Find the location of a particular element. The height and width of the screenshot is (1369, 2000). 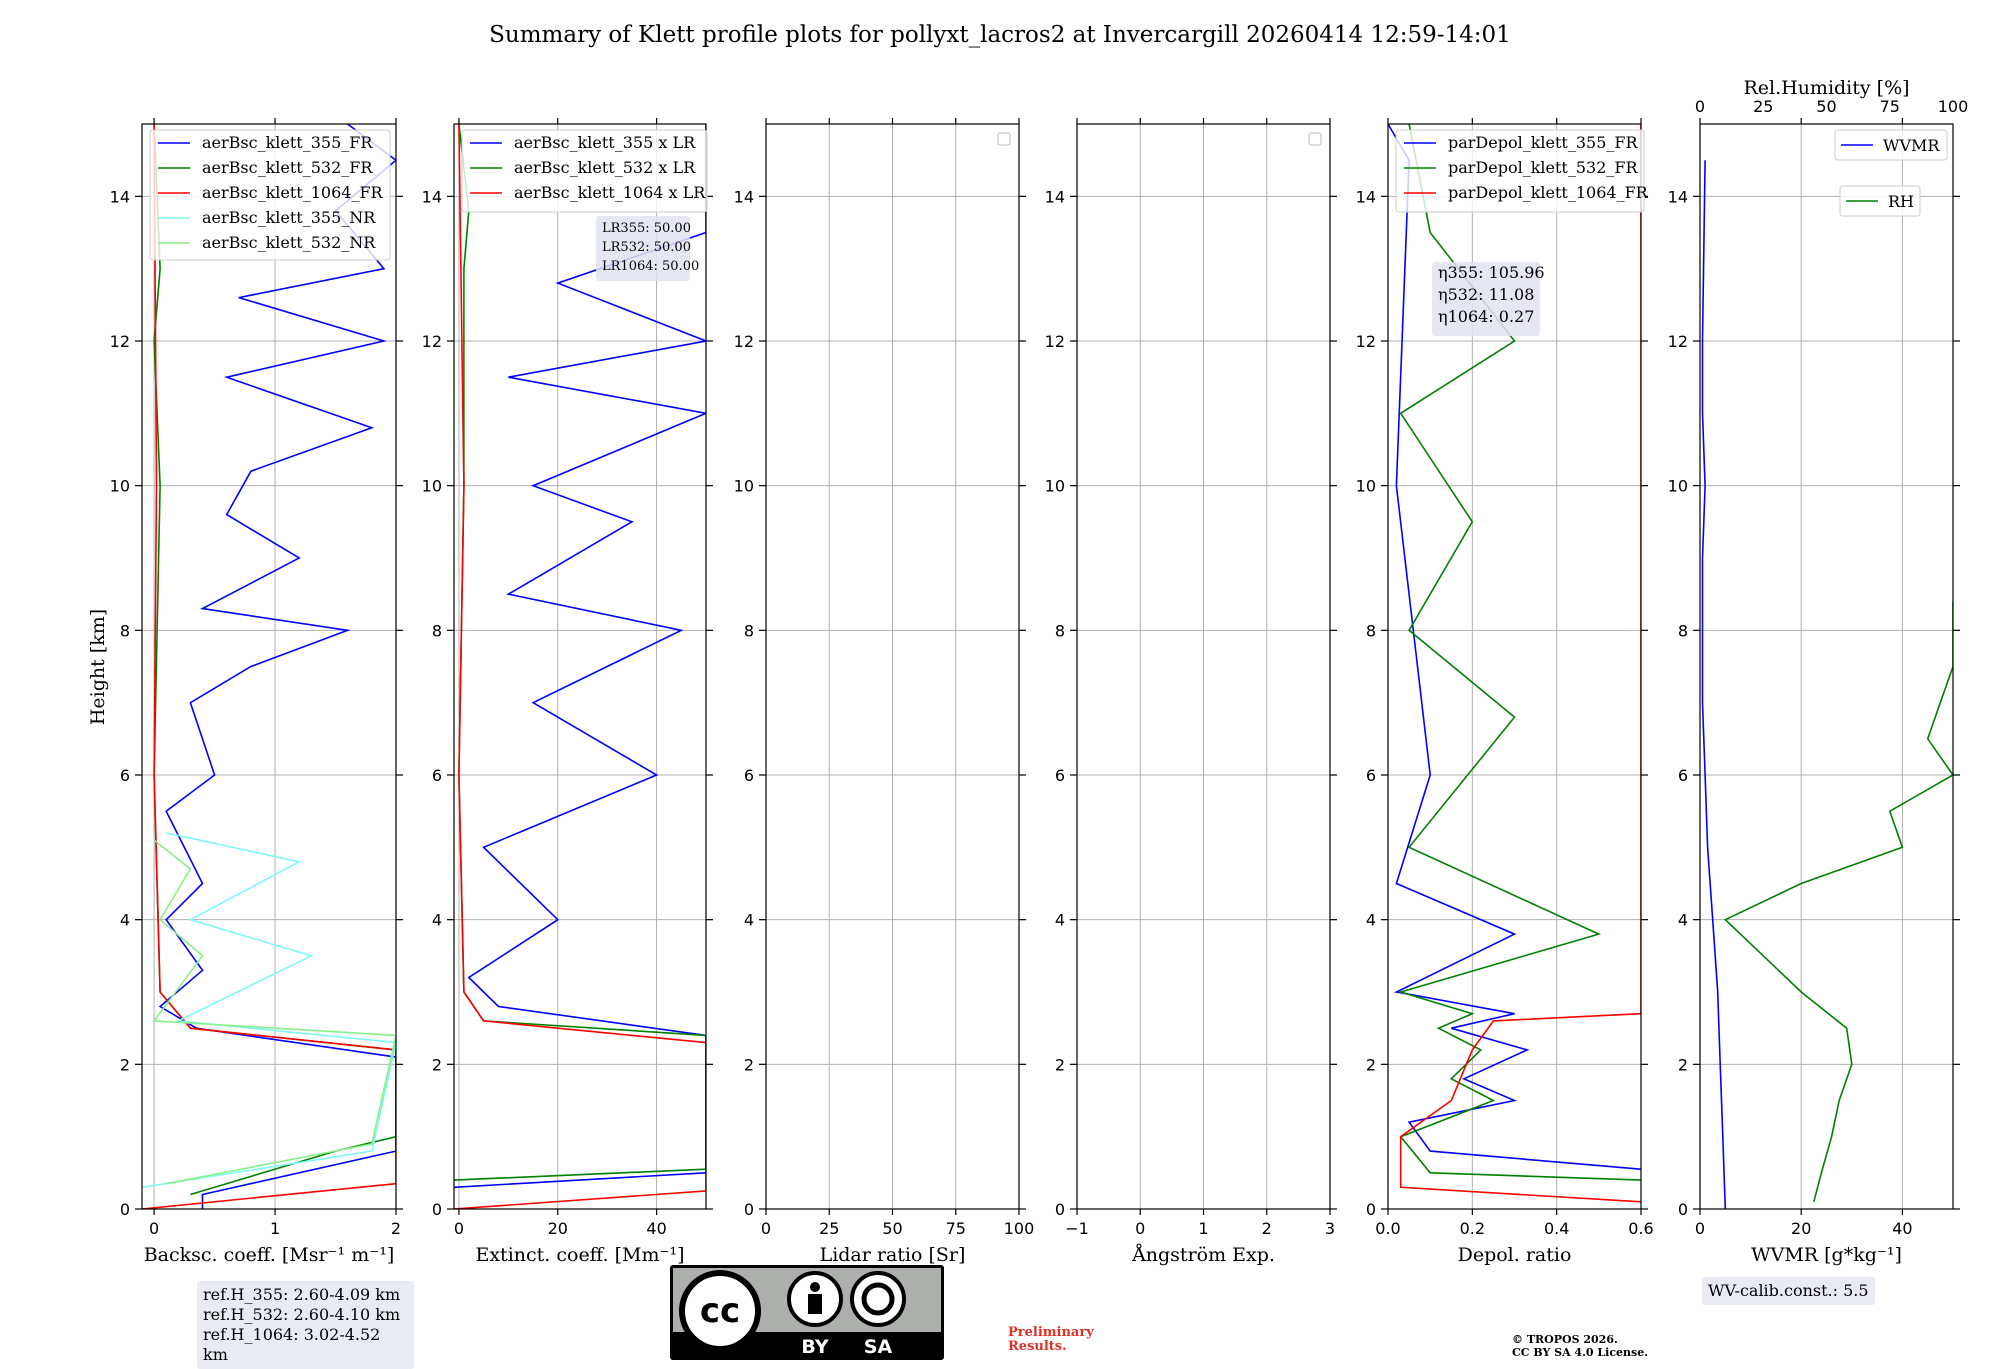

series-line-parDepol_klett_1064_FR is located at coordinates (1520, 663).